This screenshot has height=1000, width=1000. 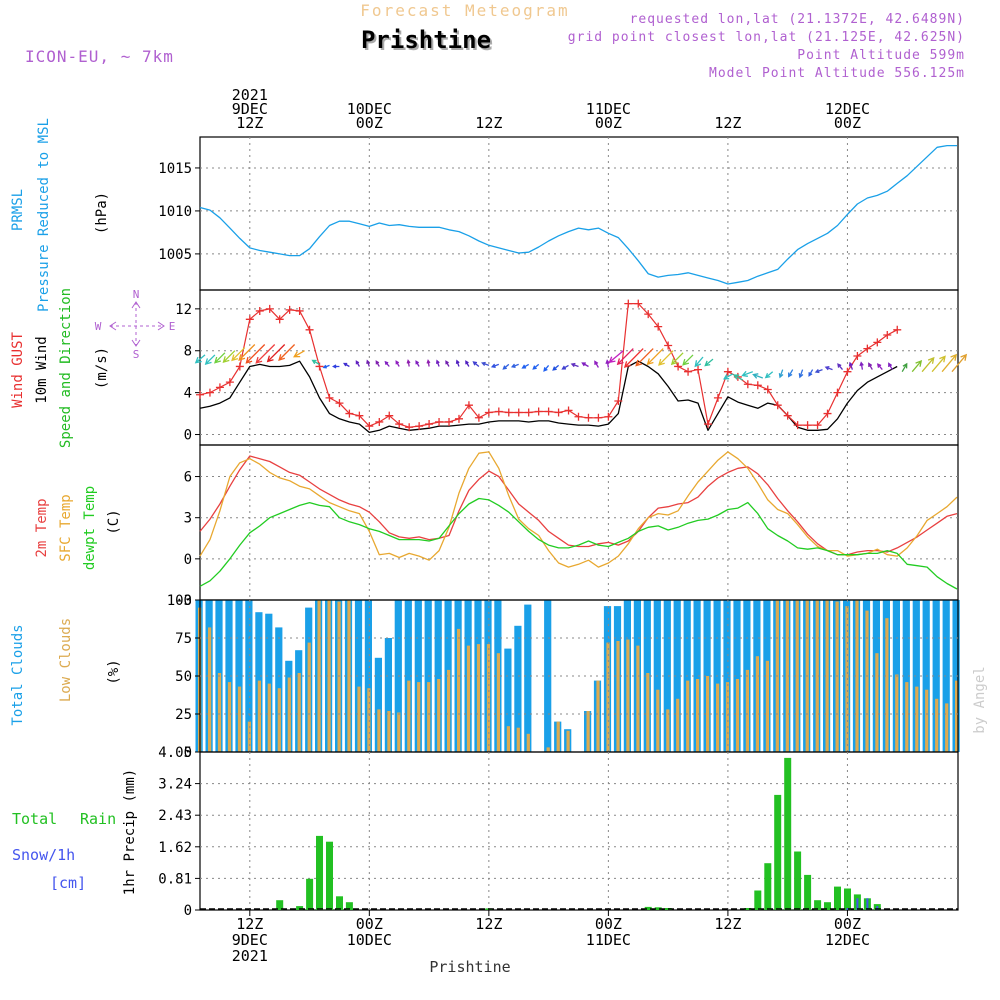 I want to click on compass-s: S, so click(x=136, y=354).